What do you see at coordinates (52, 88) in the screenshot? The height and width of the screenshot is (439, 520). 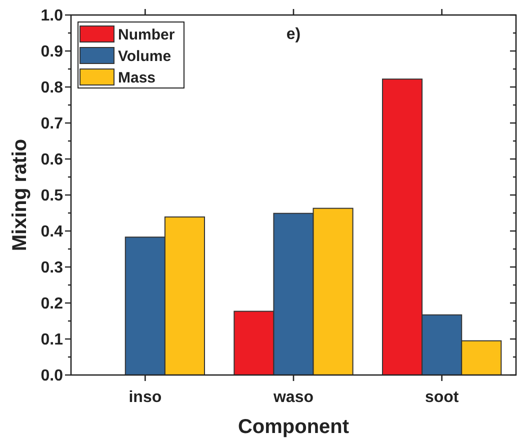 I see `y-tick-label: 0.8` at bounding box center [52, 88].